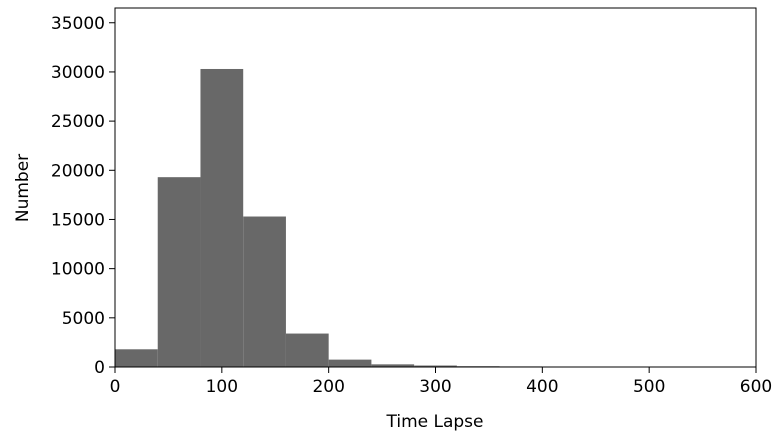 The height and width of the screenshot is (439, 777). What do you see at coordinates (78, 220) in the screenshot?
I see `y-tick-label: 15000` at bounding box center [78, 220].